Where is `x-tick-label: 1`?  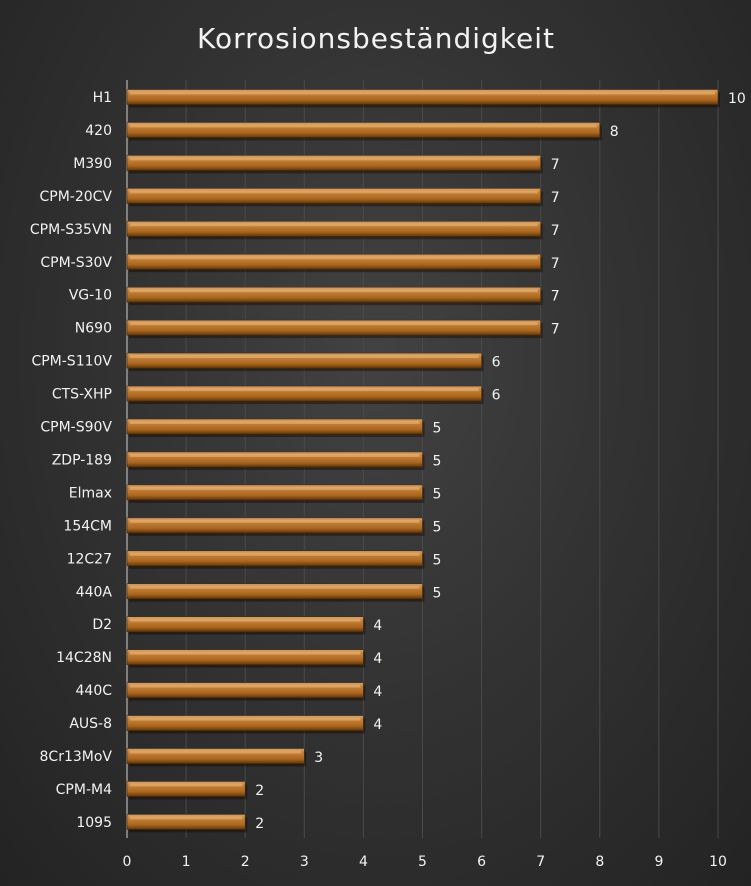 x-tick-label: 1 is located at coordinates (186, 862).